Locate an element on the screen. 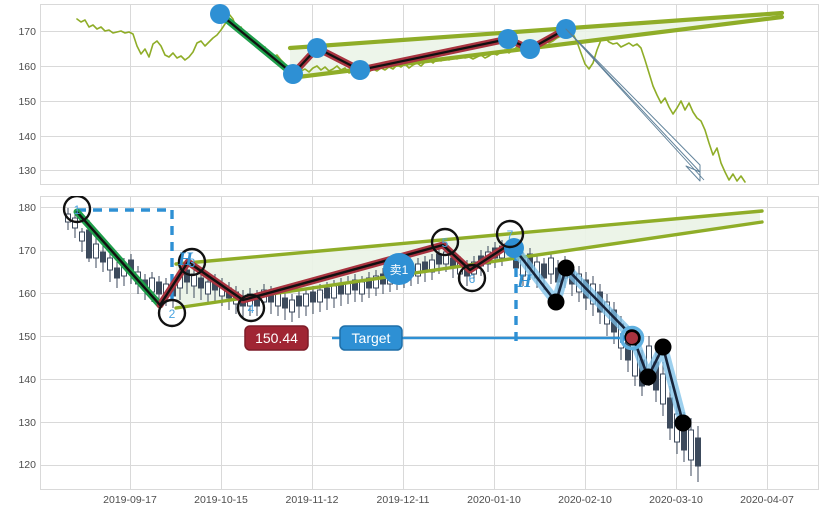 This screenshot has height=520, width=819. price-badge: 150.44 is located at coordinates (276, 338).